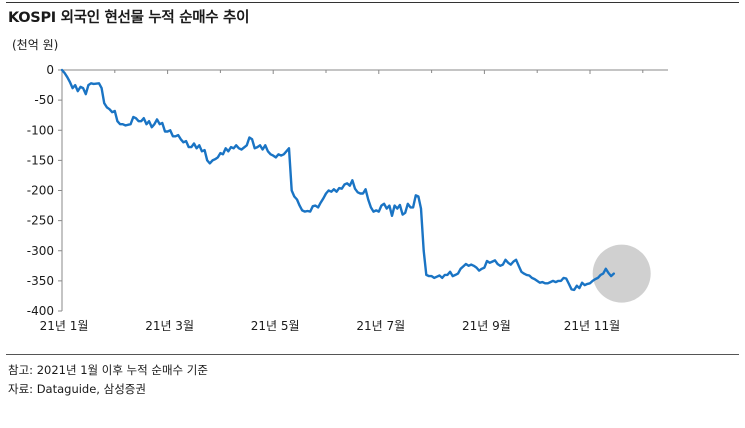 Image resolution: width=745 pixels, height=428 pixels. Describe the element at coordinates (40, 130) in the screenshot. I see `y-tick-label: -100` at that location.